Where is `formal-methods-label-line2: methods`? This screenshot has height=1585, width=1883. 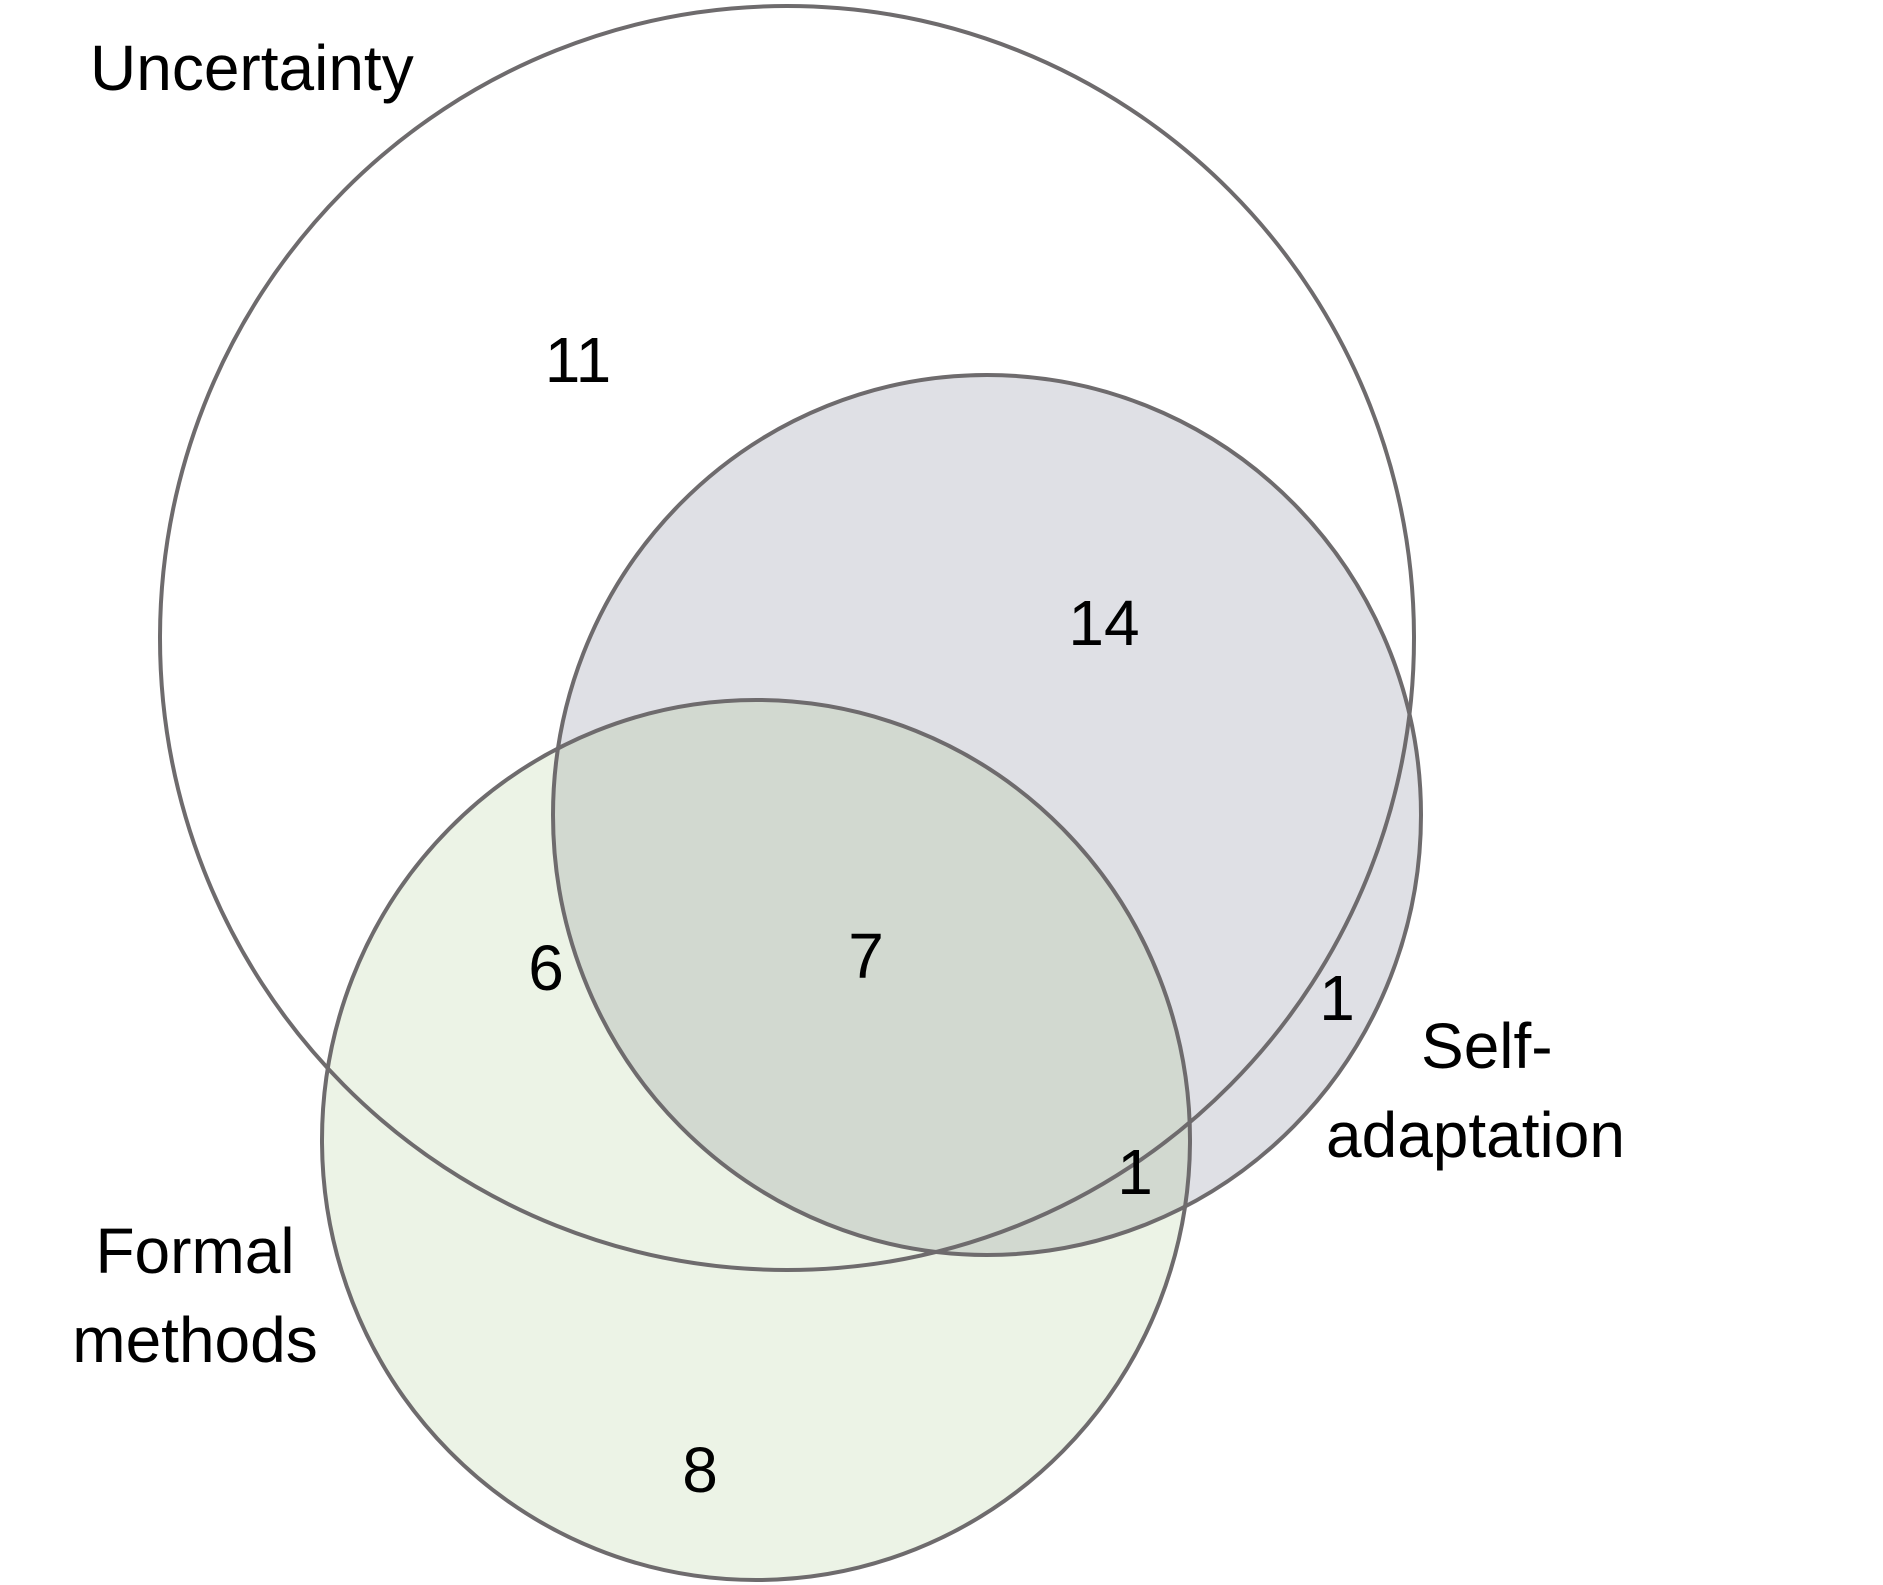
formal-methods-label-line2: methods is located at coordinates (194, 1340).